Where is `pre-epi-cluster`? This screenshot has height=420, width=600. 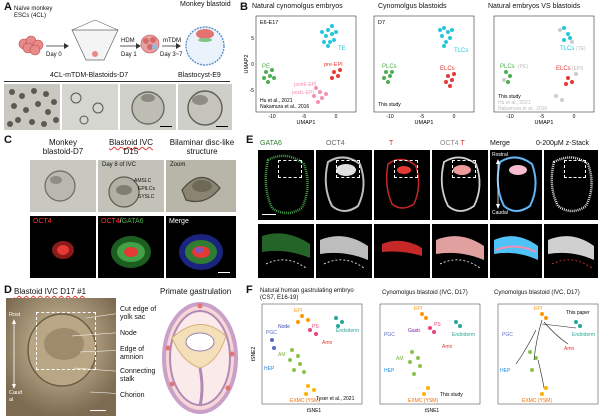
pre-epi-cluster is located at coordinates (336, 74).